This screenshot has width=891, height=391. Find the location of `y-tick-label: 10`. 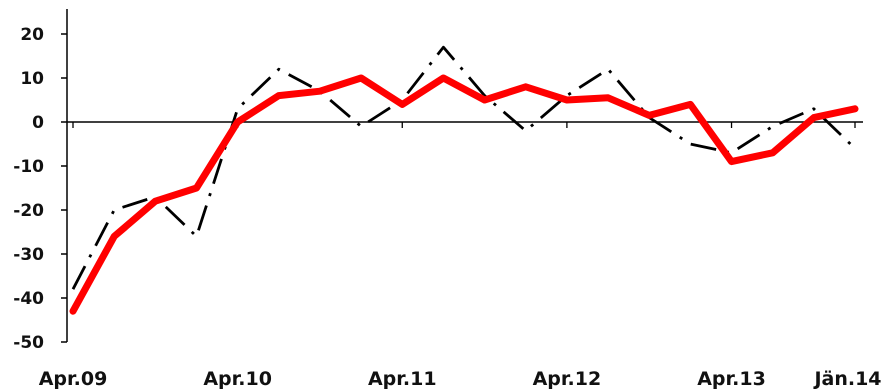

y-tick-label: 10 is located at coordinates (32, 79).